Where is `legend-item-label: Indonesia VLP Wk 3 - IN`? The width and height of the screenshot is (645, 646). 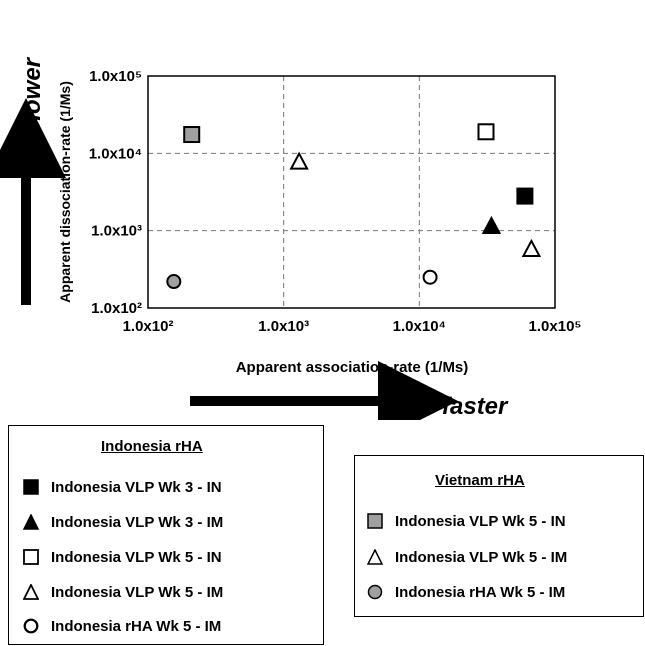 legend-item-label: Indonesia VLP Wk 3 - IN is located at coordinates (136, 487).